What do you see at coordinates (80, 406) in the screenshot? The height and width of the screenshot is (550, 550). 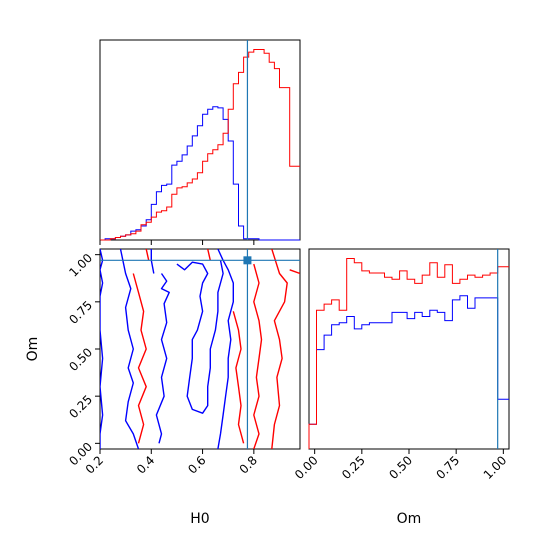 I see `om-y-tick-label: 0.25` at bounding box center [80, 406].